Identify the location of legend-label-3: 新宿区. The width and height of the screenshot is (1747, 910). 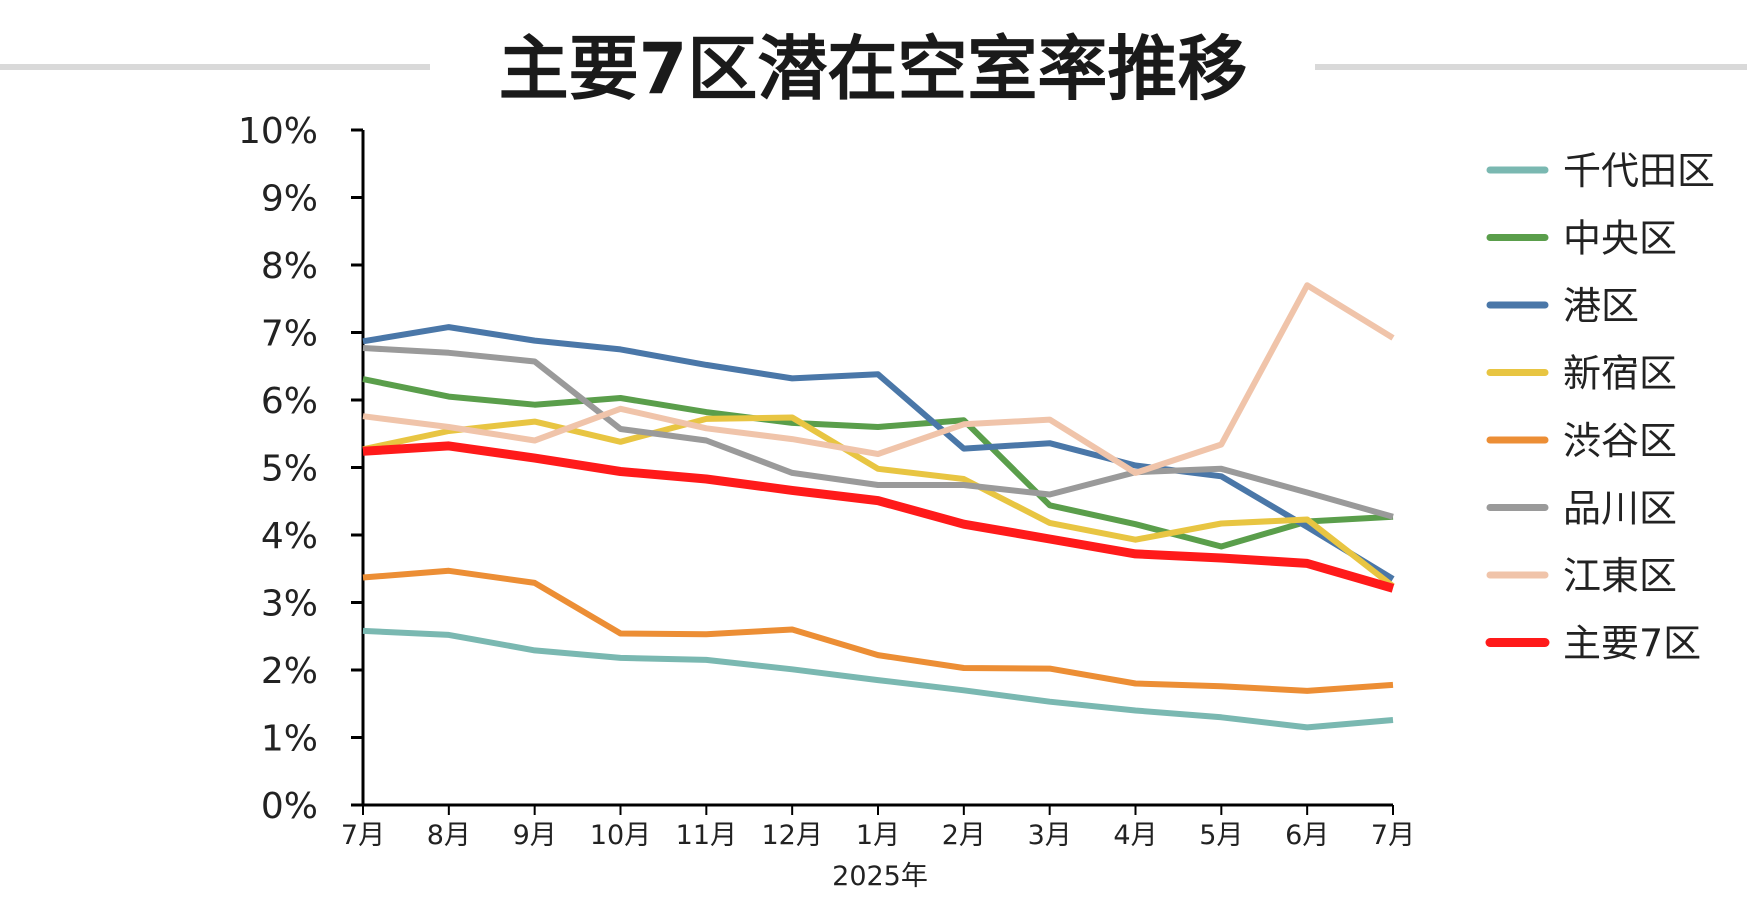
(1620, 374).